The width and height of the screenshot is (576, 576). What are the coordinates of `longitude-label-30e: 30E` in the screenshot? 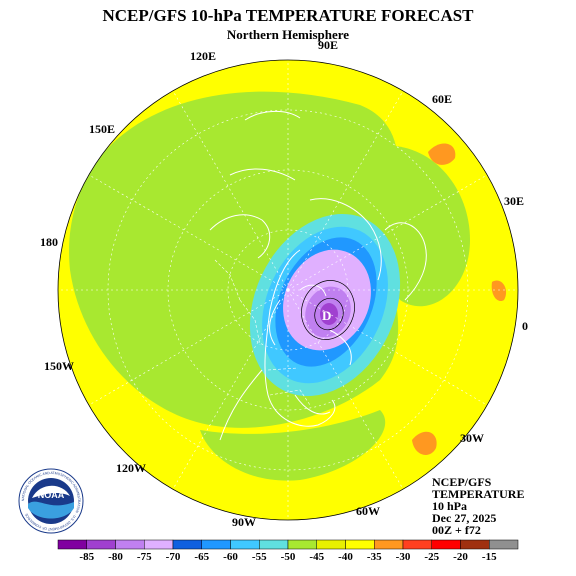 It's located at (514, 201).